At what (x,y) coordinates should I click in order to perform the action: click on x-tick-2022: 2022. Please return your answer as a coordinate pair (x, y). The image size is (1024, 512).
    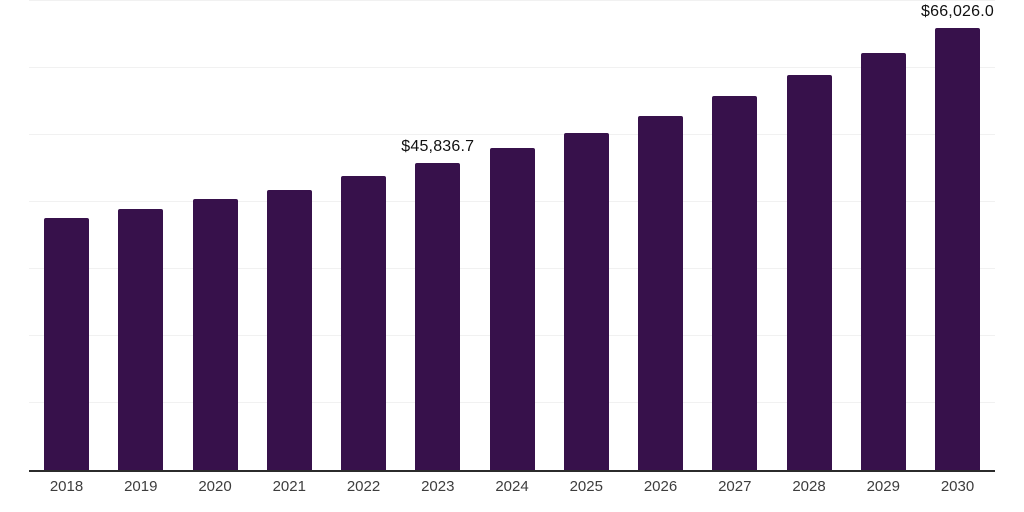
    Looking at the image, I should click on (363, 486).